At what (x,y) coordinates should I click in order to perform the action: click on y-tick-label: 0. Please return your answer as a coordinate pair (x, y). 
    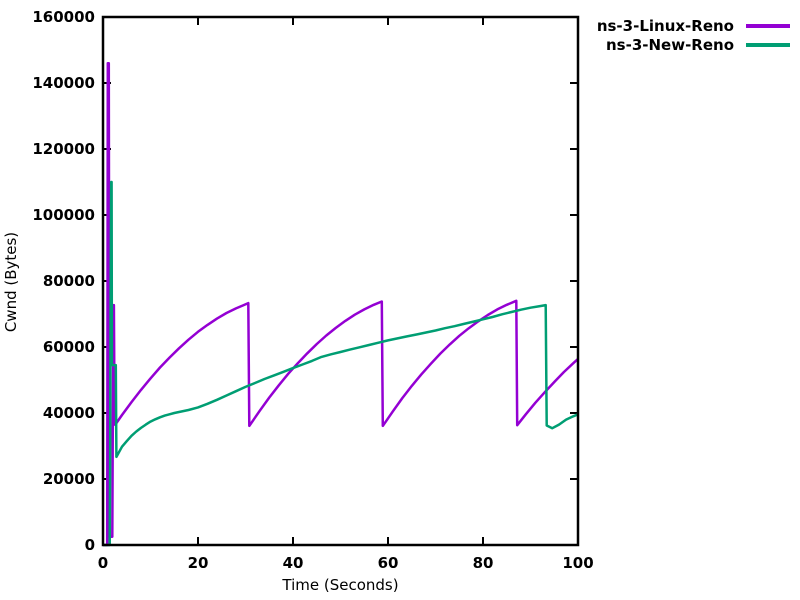
    Looking at the image, I should click on (90, 545).